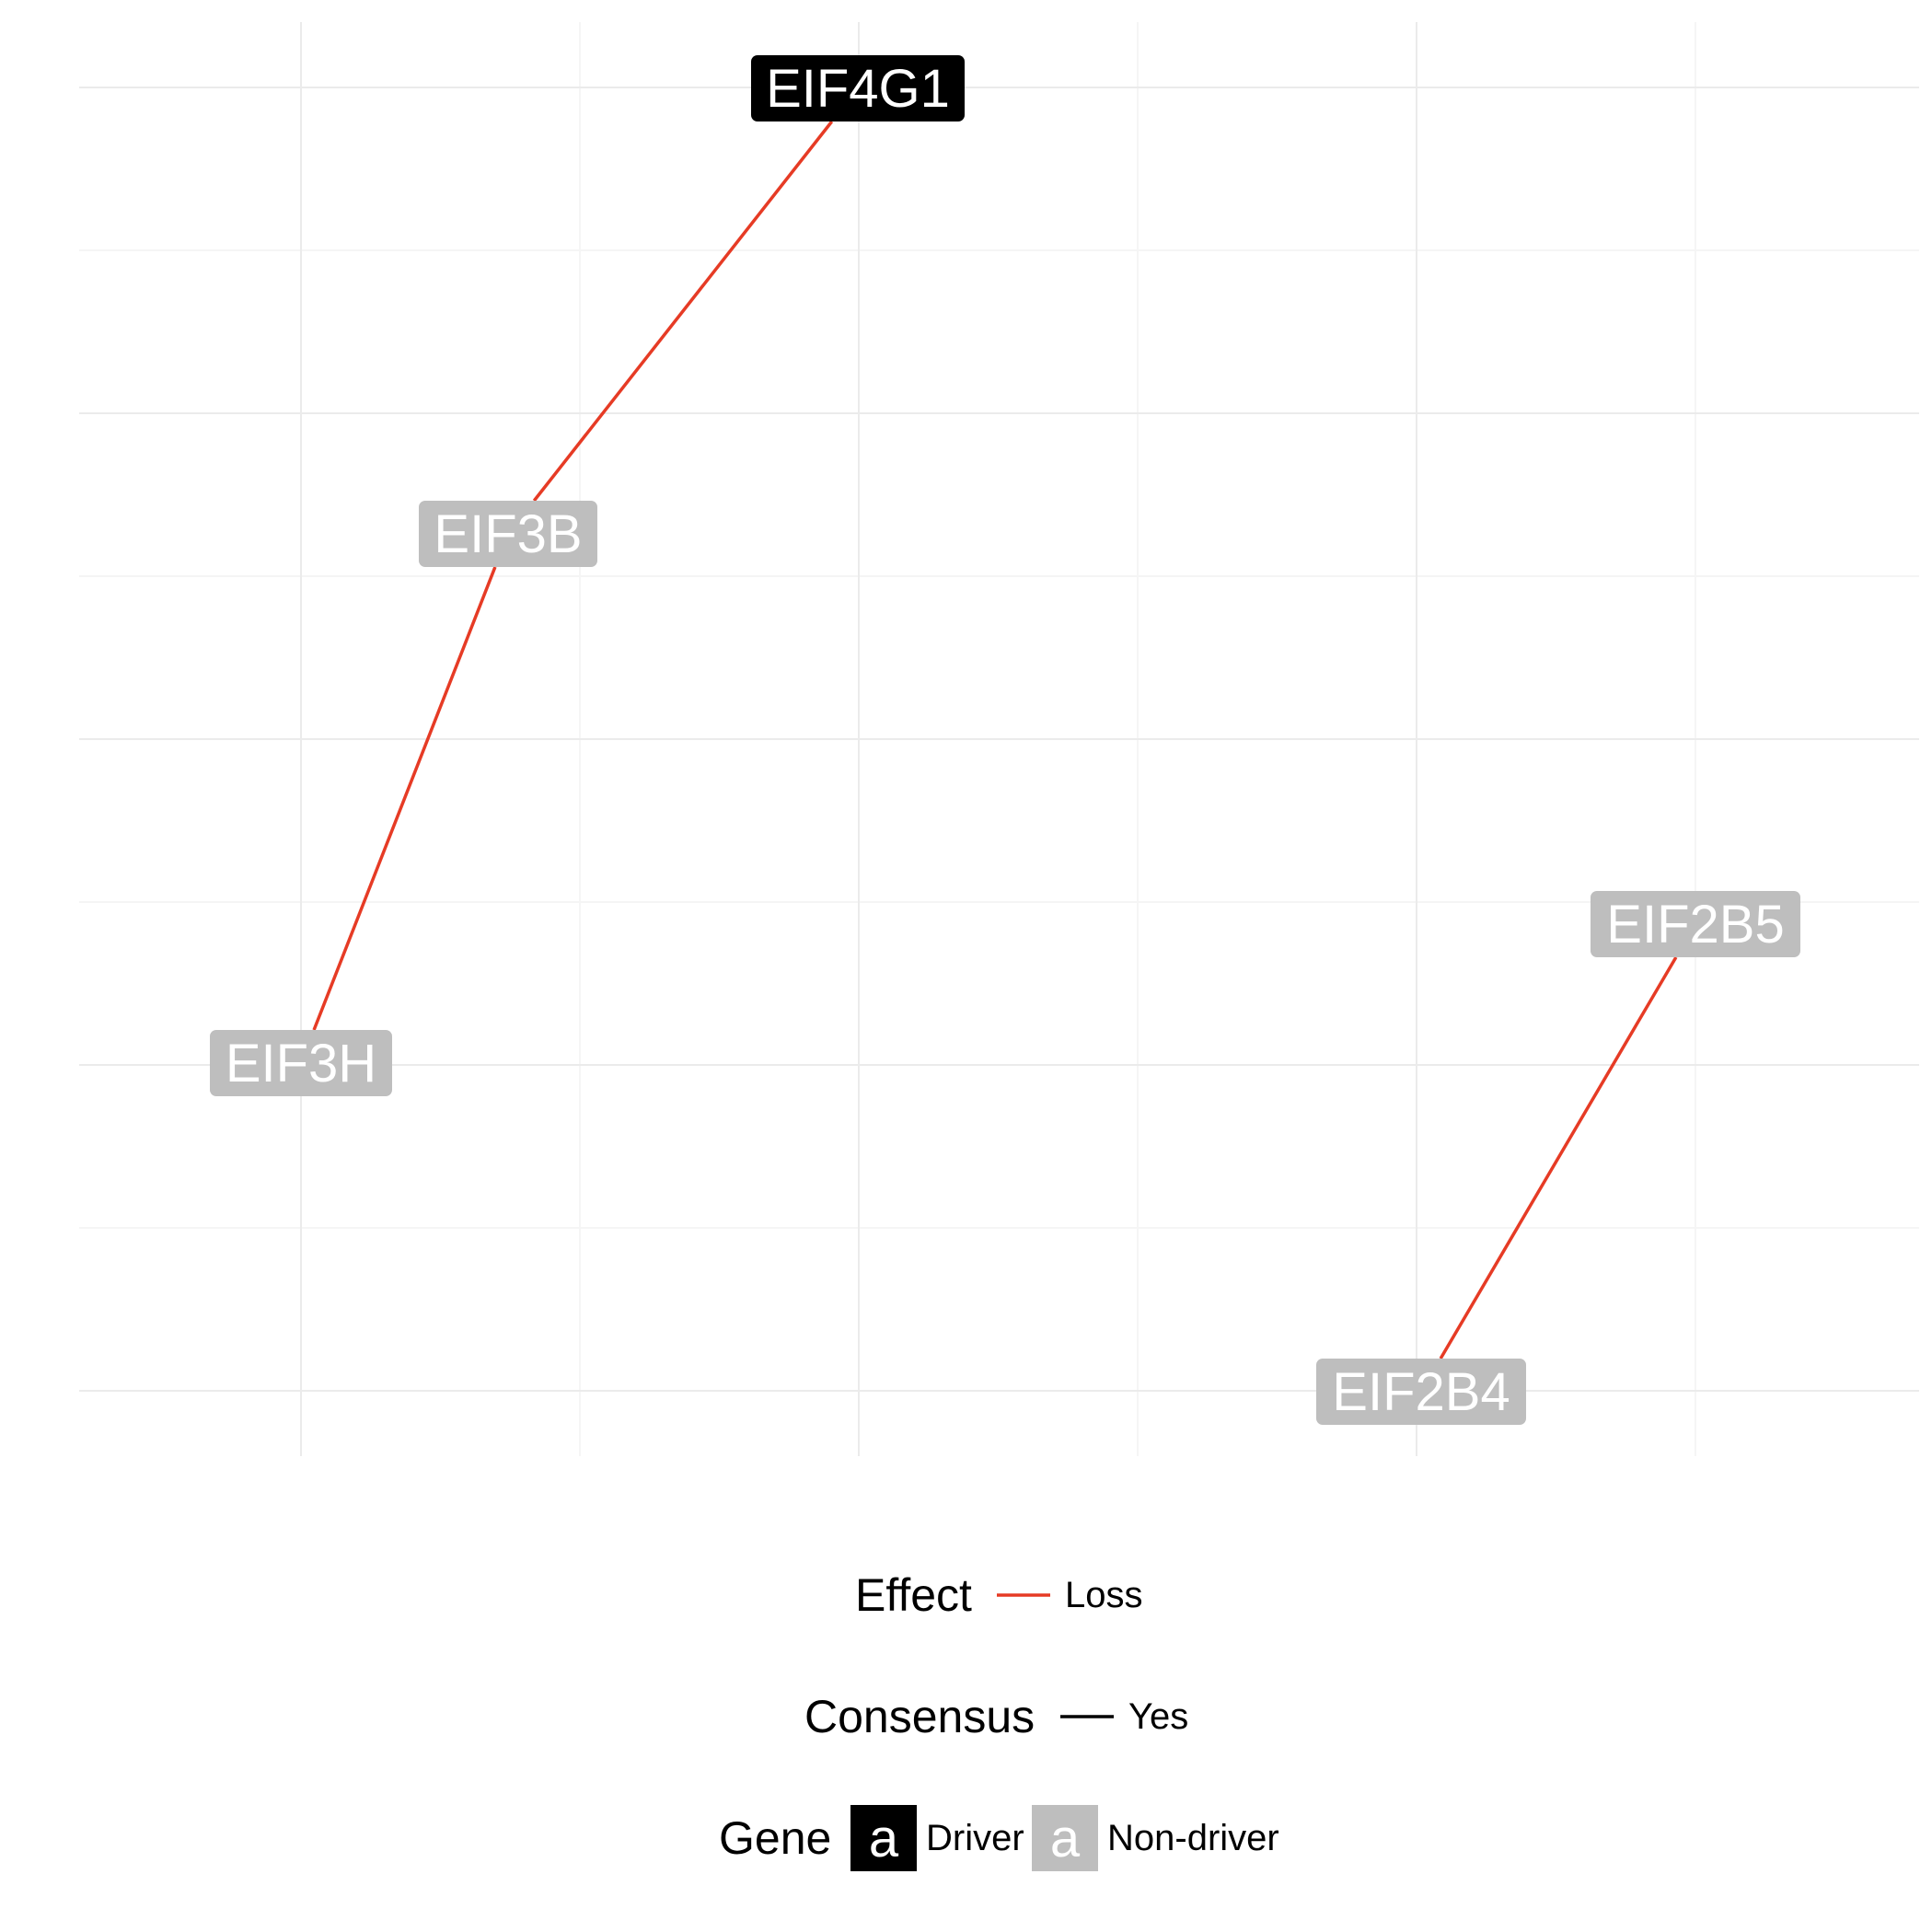 The image size is (1932, 1932). What do you see at coordinates (775, 1838) in the screenshot?
I see `legend-gene-title: Gene` at bounding box center [775, 1838].